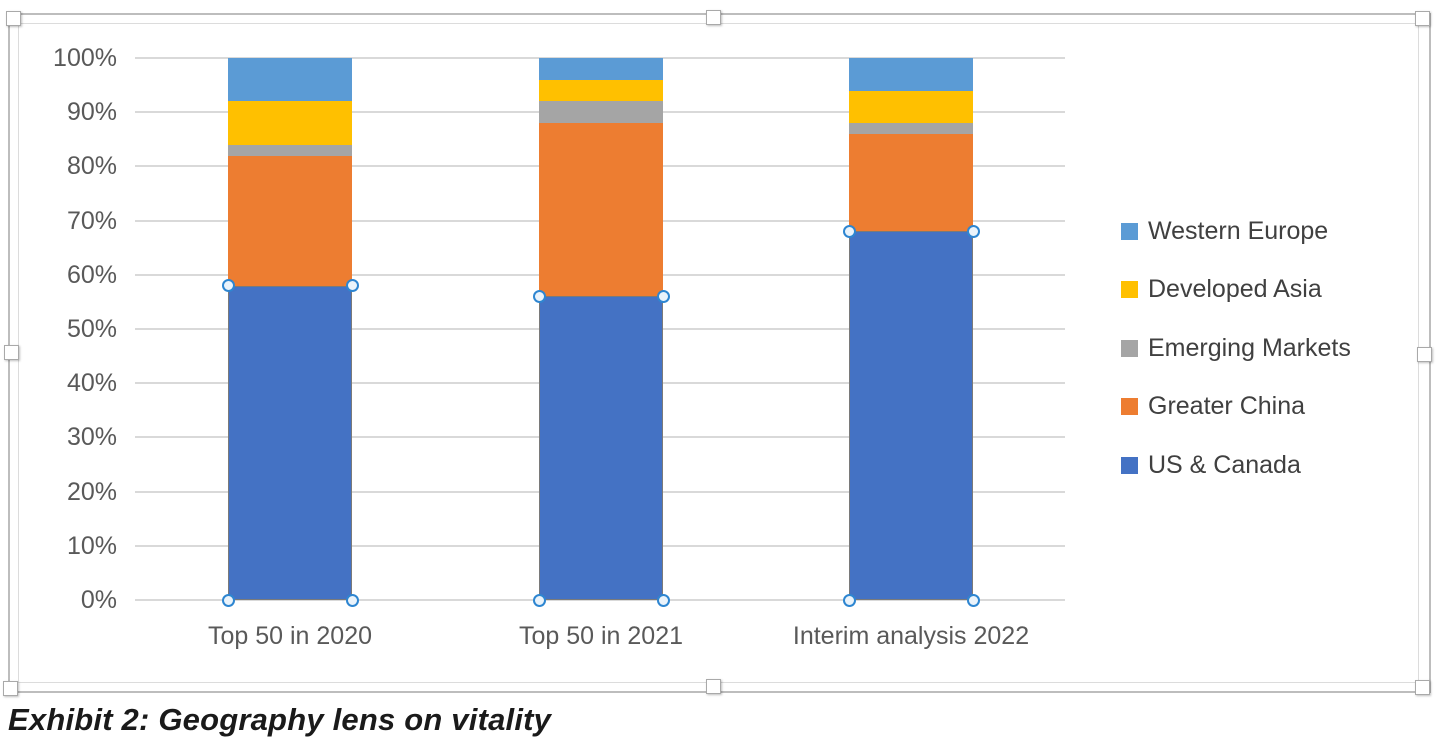  Describe the element at coordinates (713, 17) in the screenshot. I see `resize-handle-top-middle` at that location.